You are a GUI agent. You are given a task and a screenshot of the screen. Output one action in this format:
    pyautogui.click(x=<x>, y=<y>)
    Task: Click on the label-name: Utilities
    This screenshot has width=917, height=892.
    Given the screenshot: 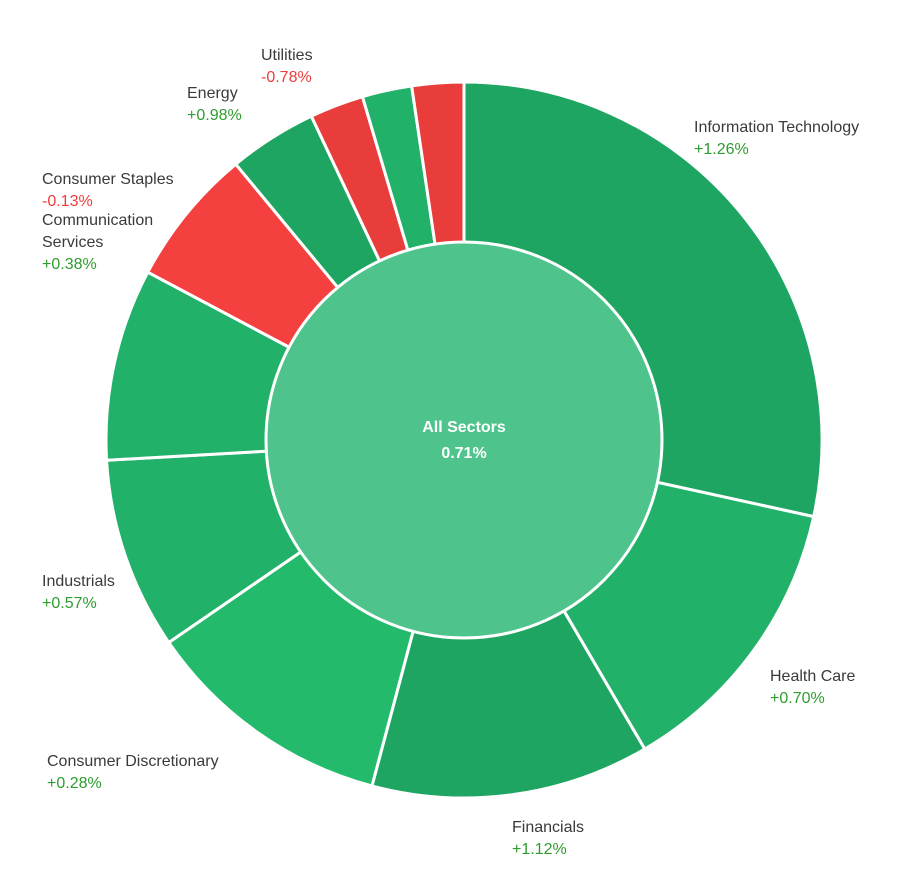 What is the action you would take?
    pyautogui.click(x=287, y=55)
    